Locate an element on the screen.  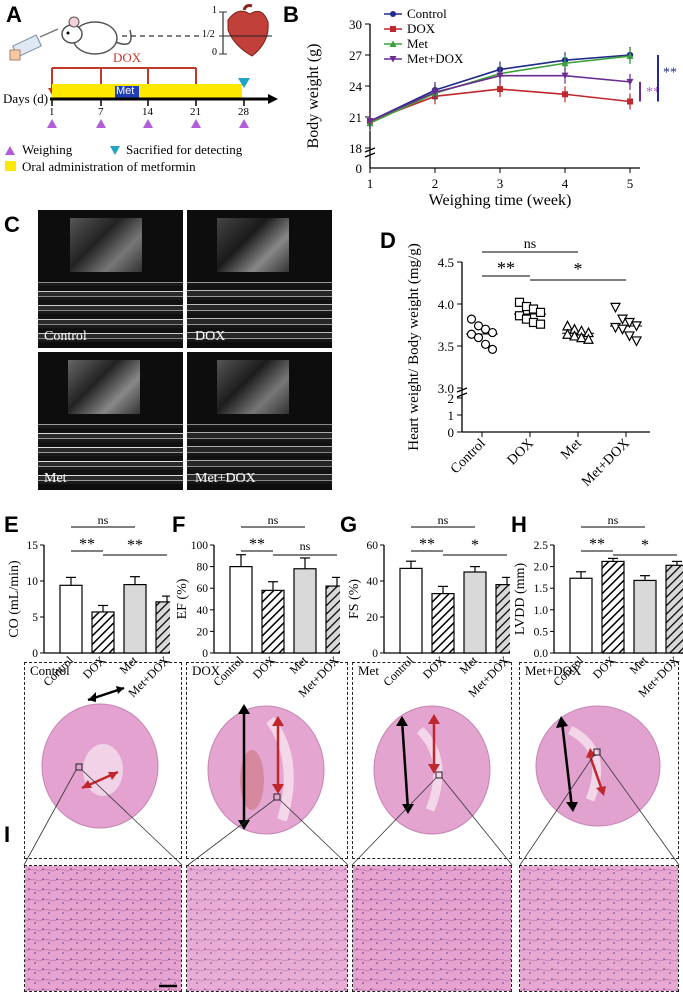
weighing-triangles is located at coordinates (148, 123).